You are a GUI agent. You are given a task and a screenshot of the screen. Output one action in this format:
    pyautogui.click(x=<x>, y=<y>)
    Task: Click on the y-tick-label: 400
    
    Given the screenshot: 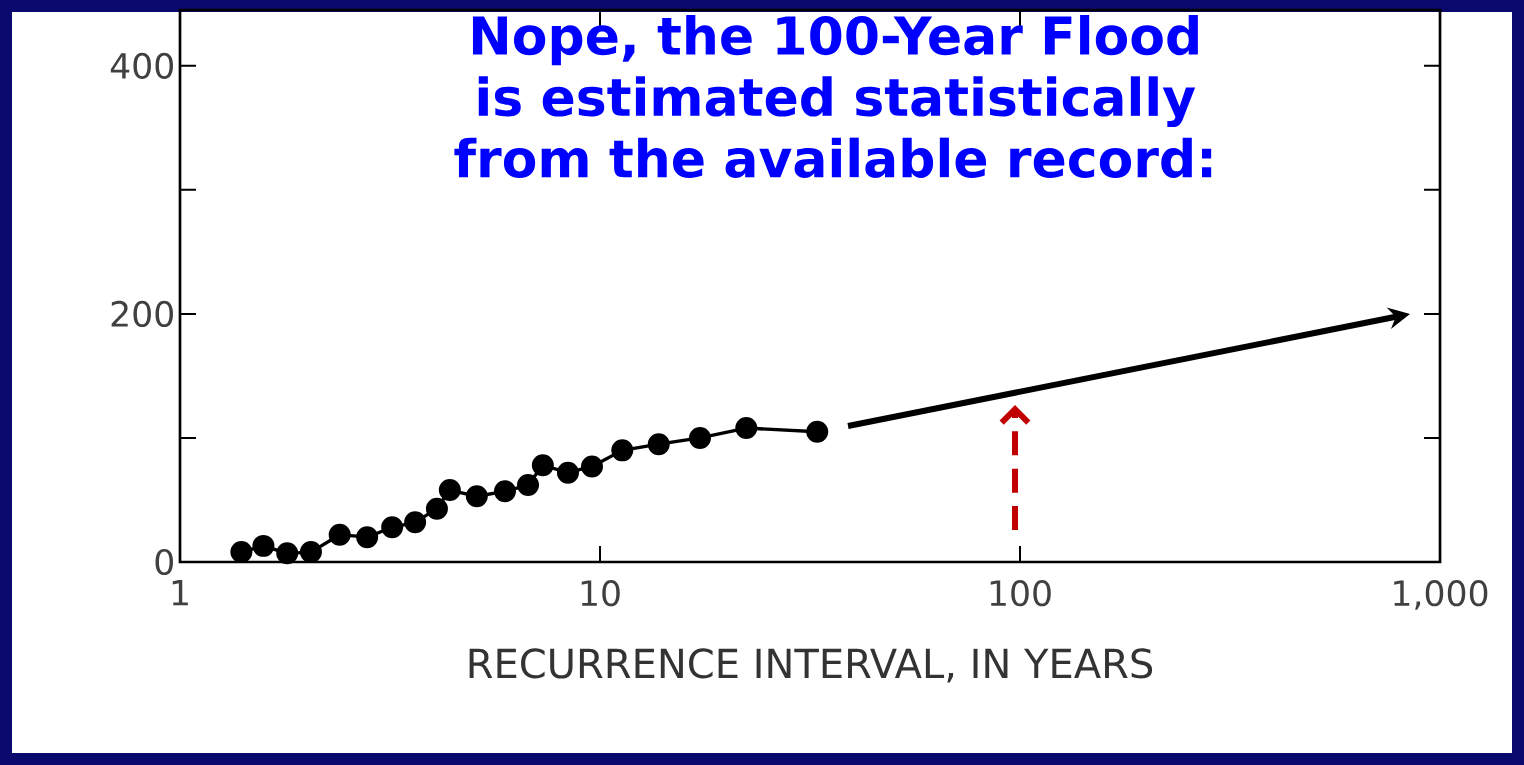 What is the action you would take?
    pyautogui.click(x=141, y=65)
    